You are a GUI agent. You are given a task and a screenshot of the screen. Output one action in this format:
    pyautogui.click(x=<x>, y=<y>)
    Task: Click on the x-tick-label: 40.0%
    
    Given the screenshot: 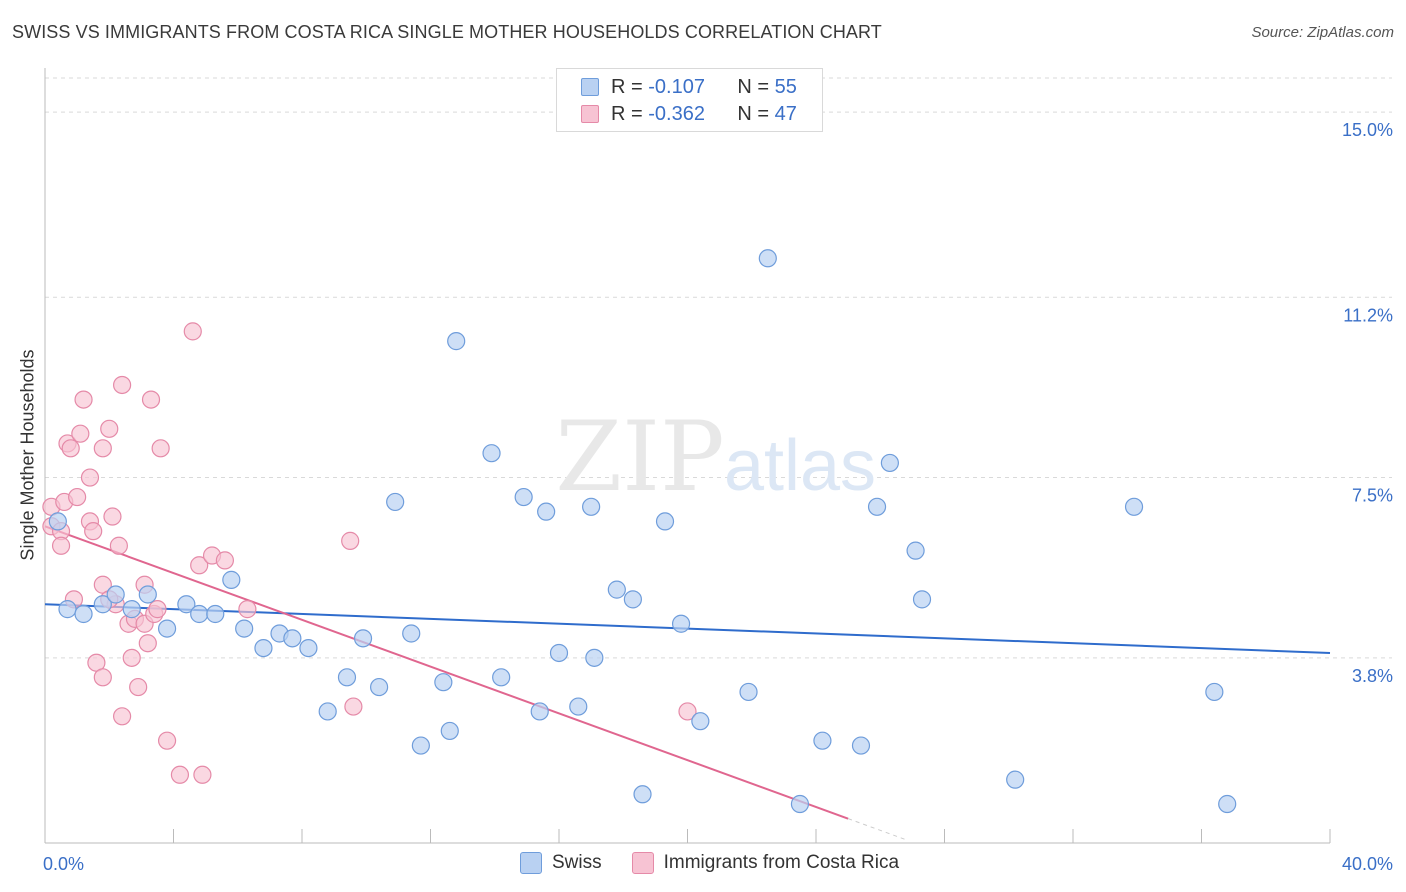 What is the action you would take?
    pyautogui.click(x=1367, y=864)
    